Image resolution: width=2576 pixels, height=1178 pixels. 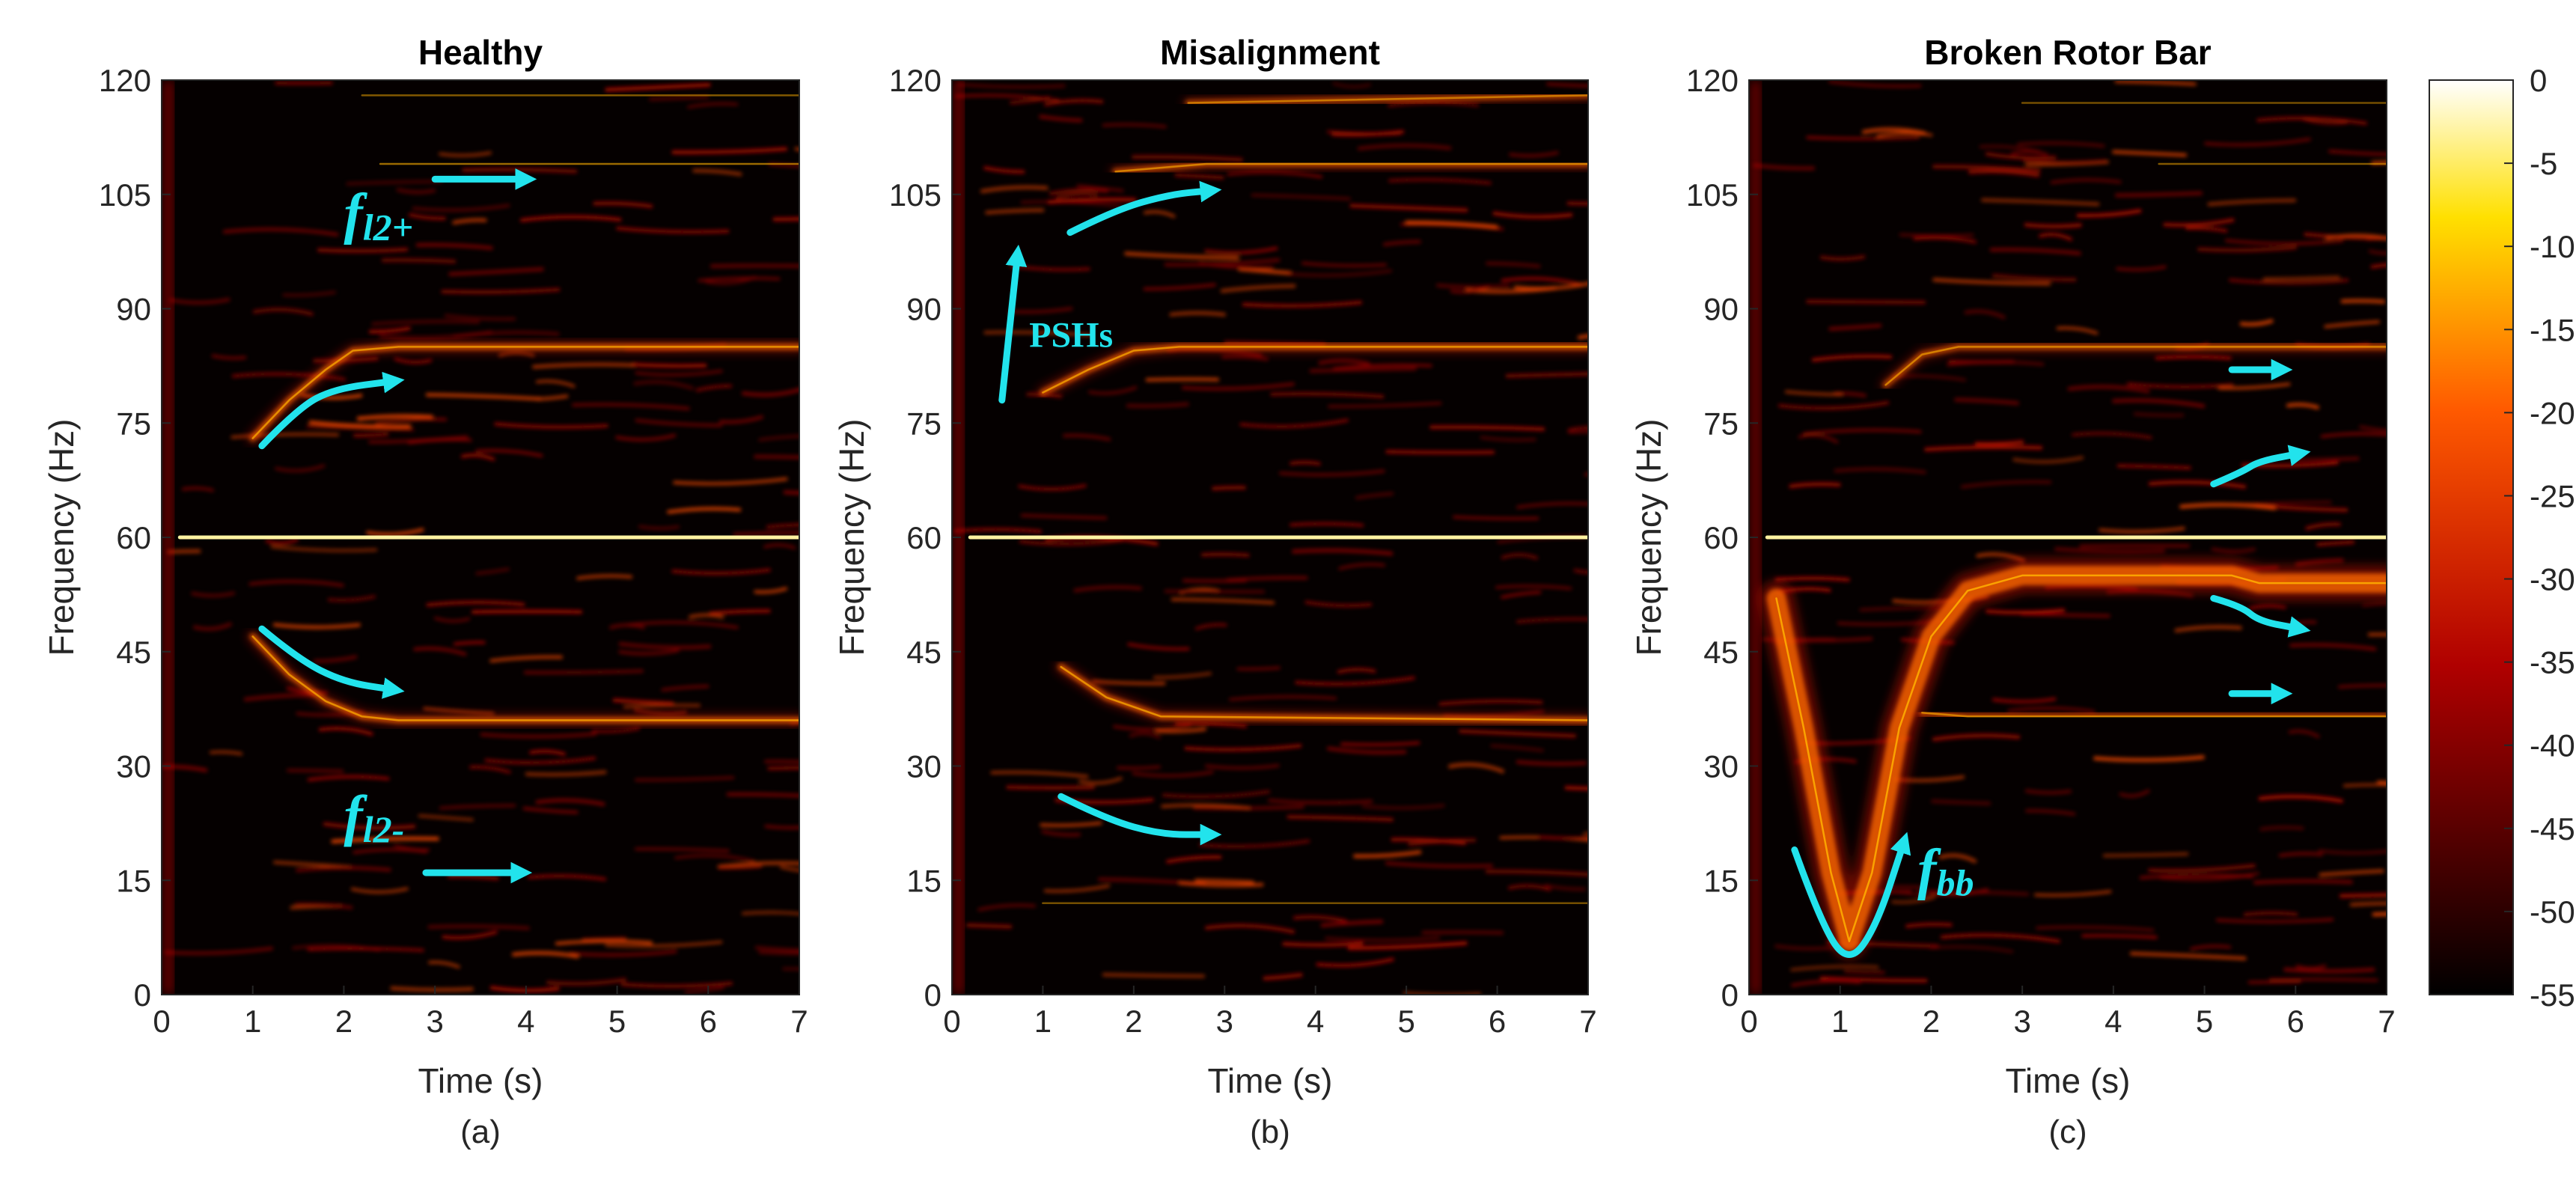 What do you see at coordinates (1270, 52) in the screenshot?
I see `panel-title: Misalignment` at bounding box center [1270, 52].